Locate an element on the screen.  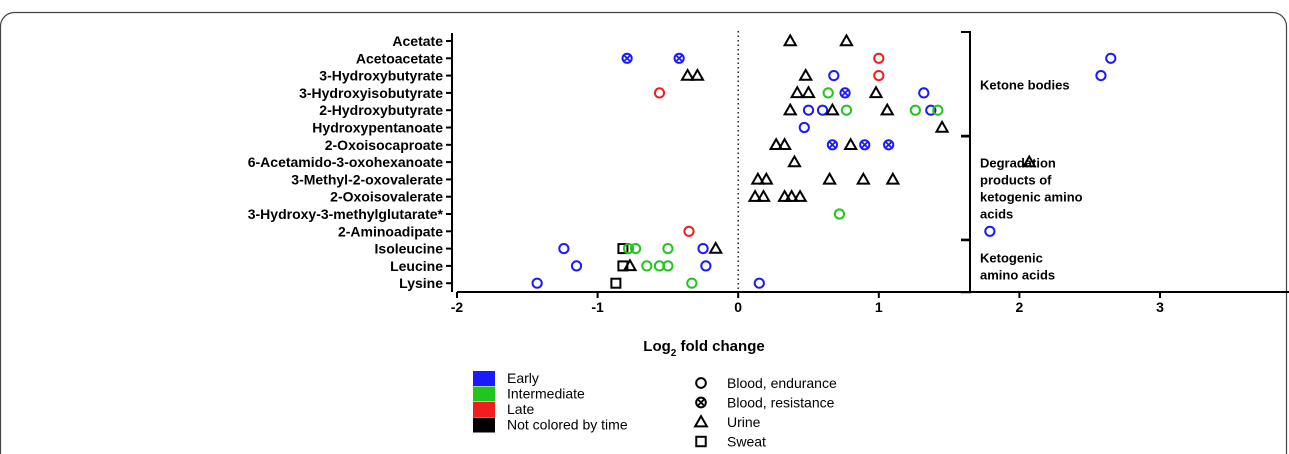
x-axis-title-main: Log is located at coordinates (657, 346).